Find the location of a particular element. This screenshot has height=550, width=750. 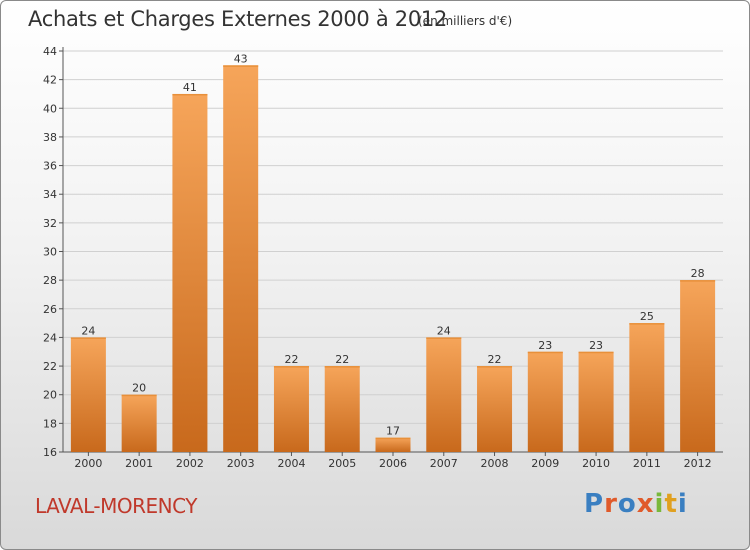

logo-letter: r is located at coordinates (611, 504).